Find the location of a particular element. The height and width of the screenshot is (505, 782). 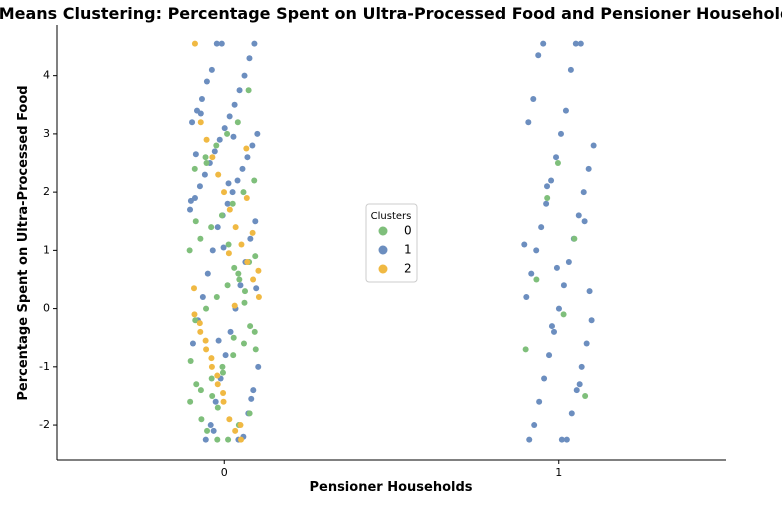

x-axis-label: Pensioner Households is located at coordinates (390, 487).